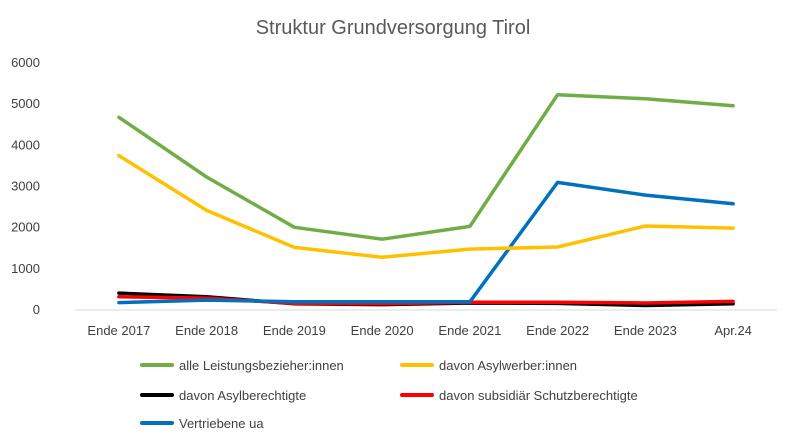 Image resolution: width=786 pixels, height=440 pixels. What do you see at coordinates (25, 103) in the screenshot?
I see `y-tick-label: 5000` at bounding box center [25, 103].